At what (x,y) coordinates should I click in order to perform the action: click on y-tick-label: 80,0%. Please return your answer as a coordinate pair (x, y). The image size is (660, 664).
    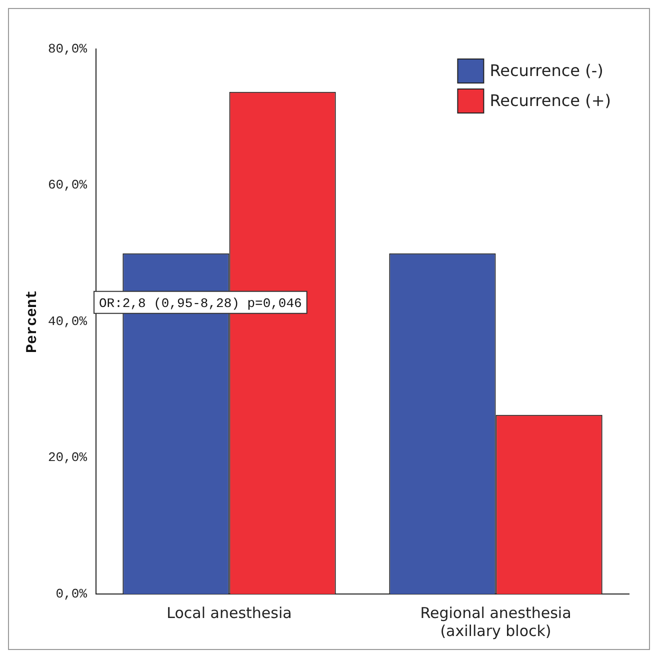
    Looking at the image, I should click on (68, 48).